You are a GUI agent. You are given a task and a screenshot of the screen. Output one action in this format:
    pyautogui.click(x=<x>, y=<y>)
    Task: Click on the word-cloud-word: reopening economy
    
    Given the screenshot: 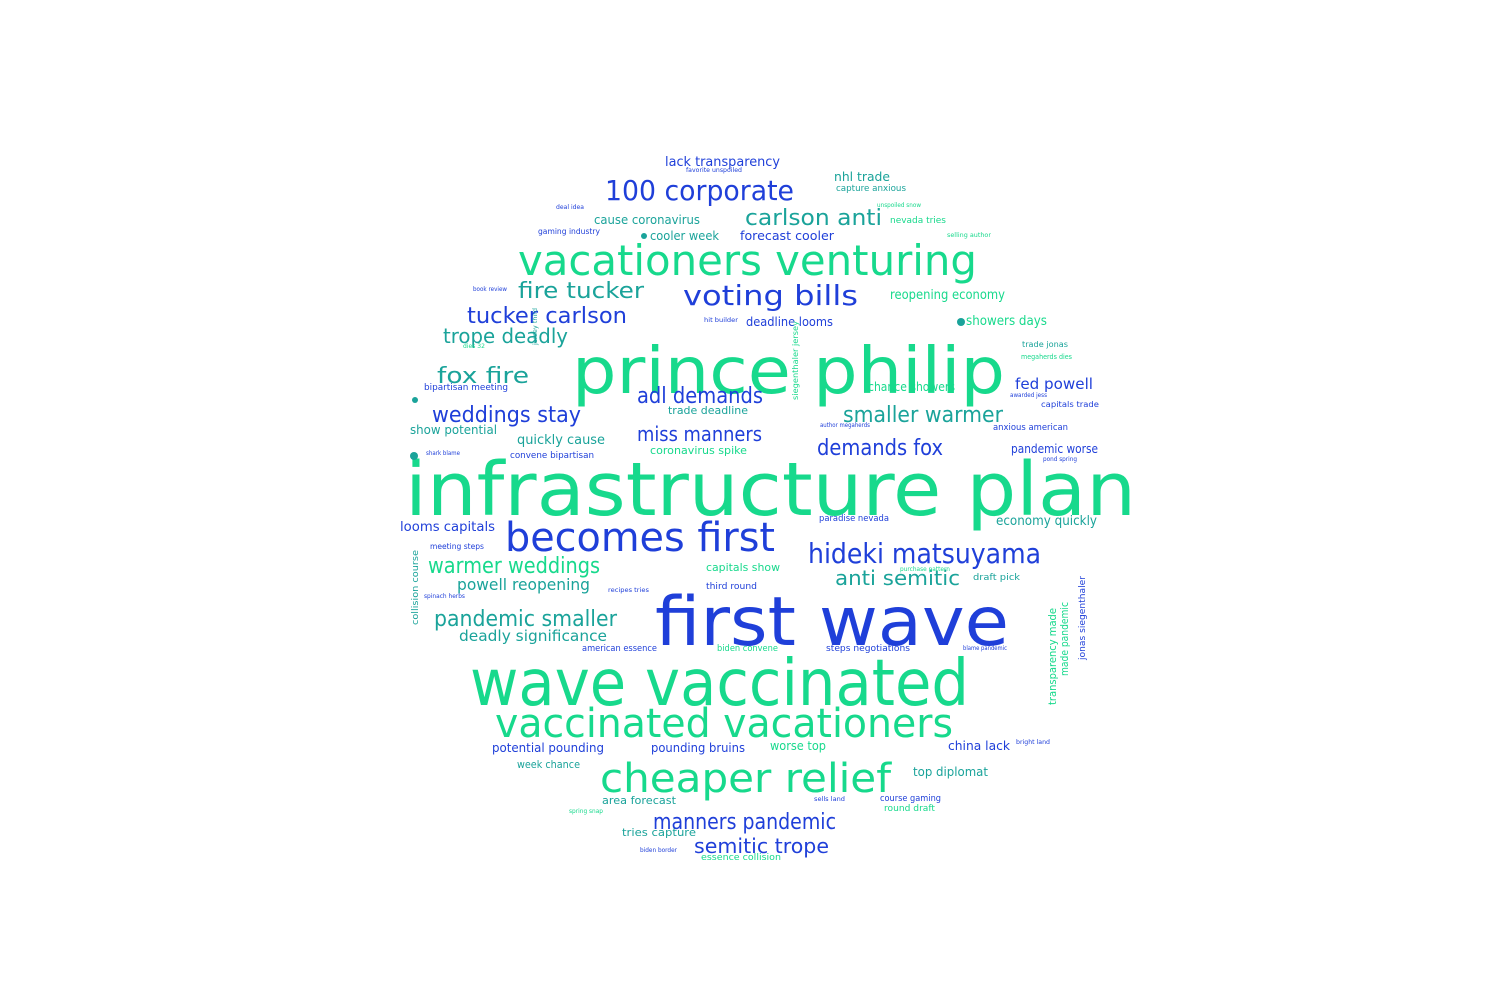 What is the action you would take?
    pyautogui.click(x=947, y=295)
    